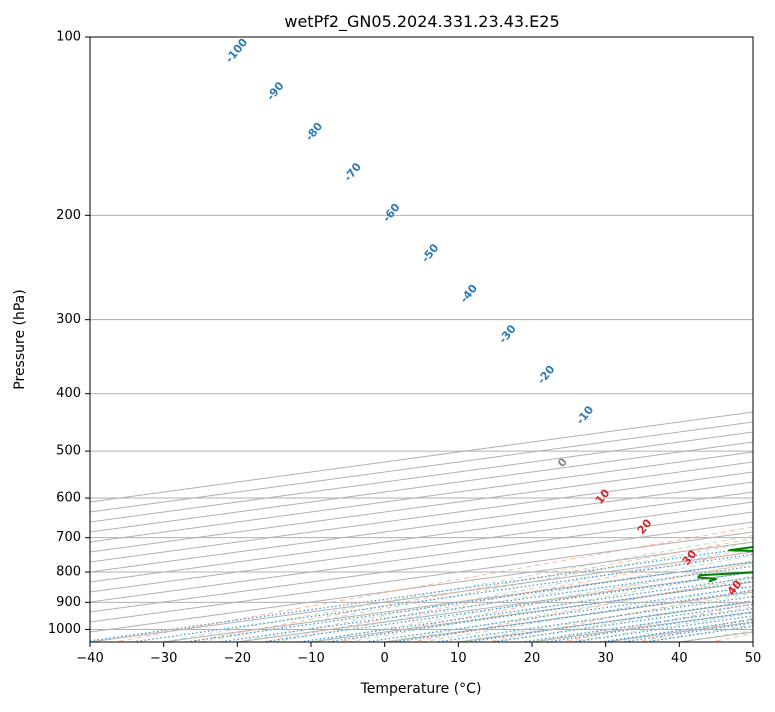  What do you see at coordinates (68, 451) in the screenshot?
I see `y-tick-label: 500` at bounding box center [68, 451].